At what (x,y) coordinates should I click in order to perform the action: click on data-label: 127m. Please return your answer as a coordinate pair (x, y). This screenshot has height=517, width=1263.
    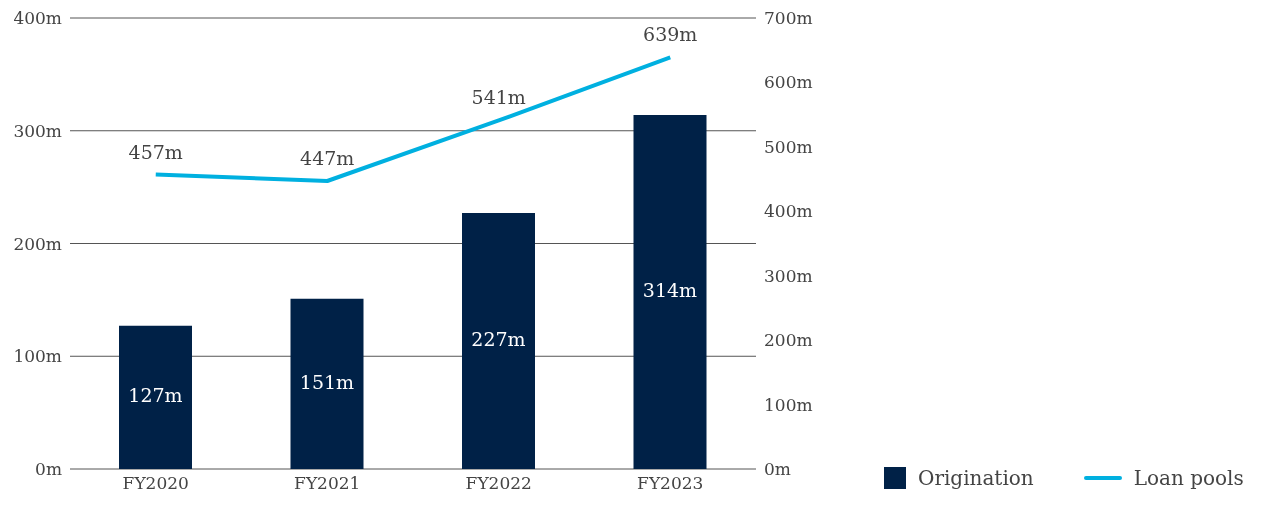
    Looking at the image, I should click on (155, 395).